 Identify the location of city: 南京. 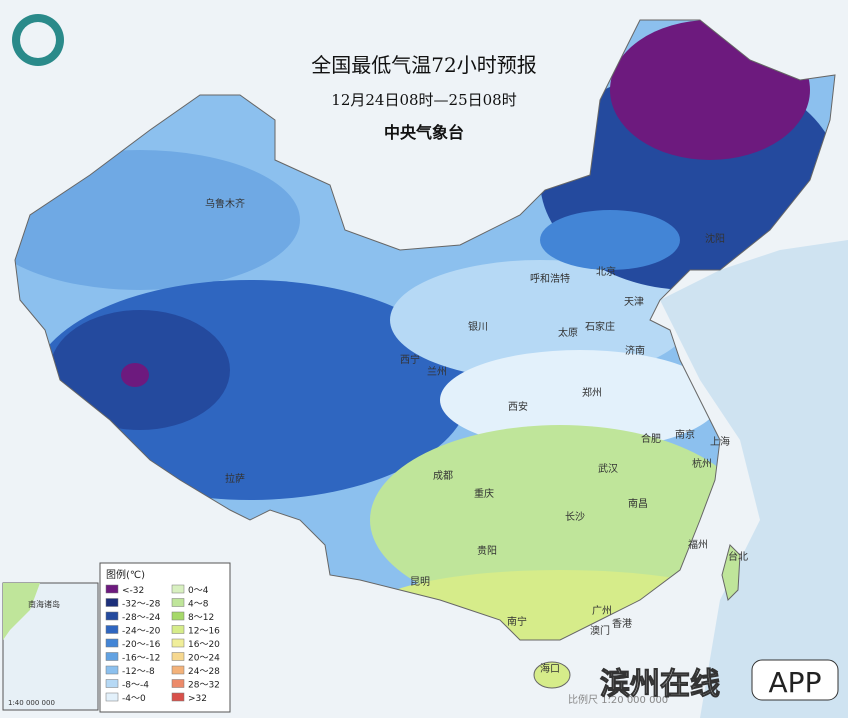
(685, 434).